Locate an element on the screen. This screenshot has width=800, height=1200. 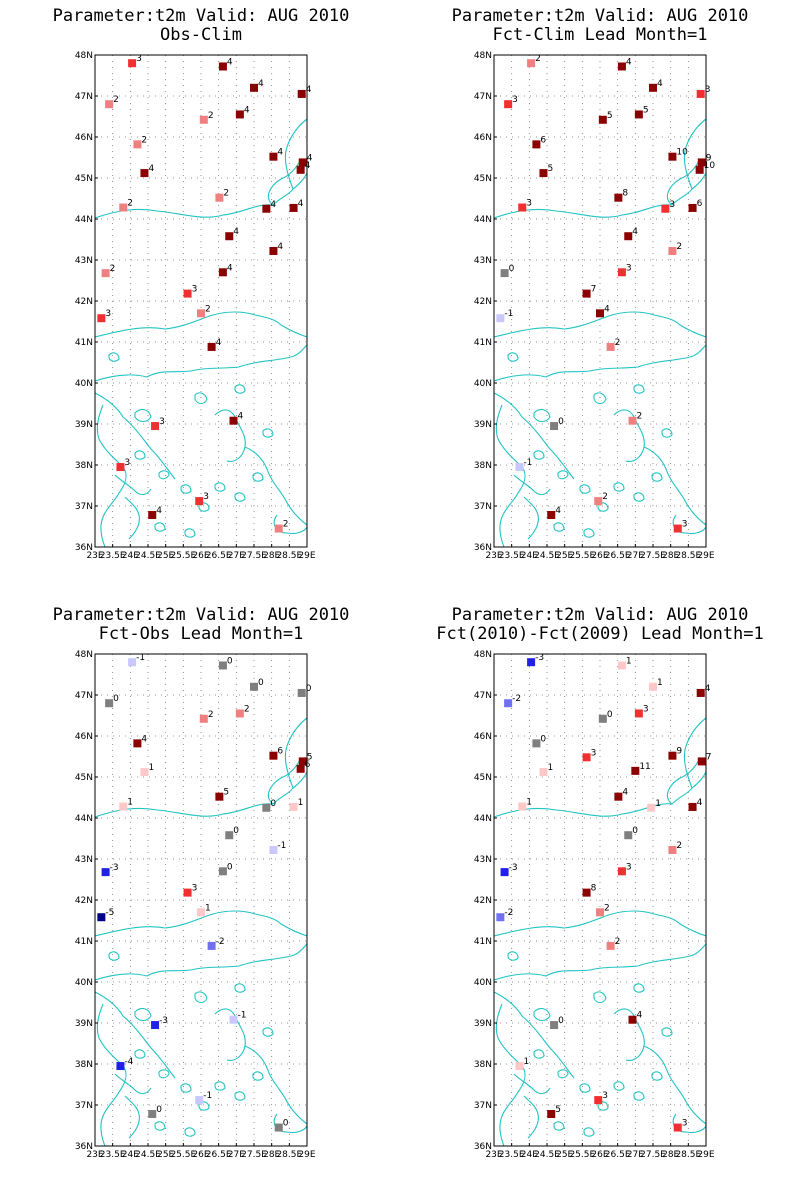
station-marker: -3 is located at coordinates (535, 660).